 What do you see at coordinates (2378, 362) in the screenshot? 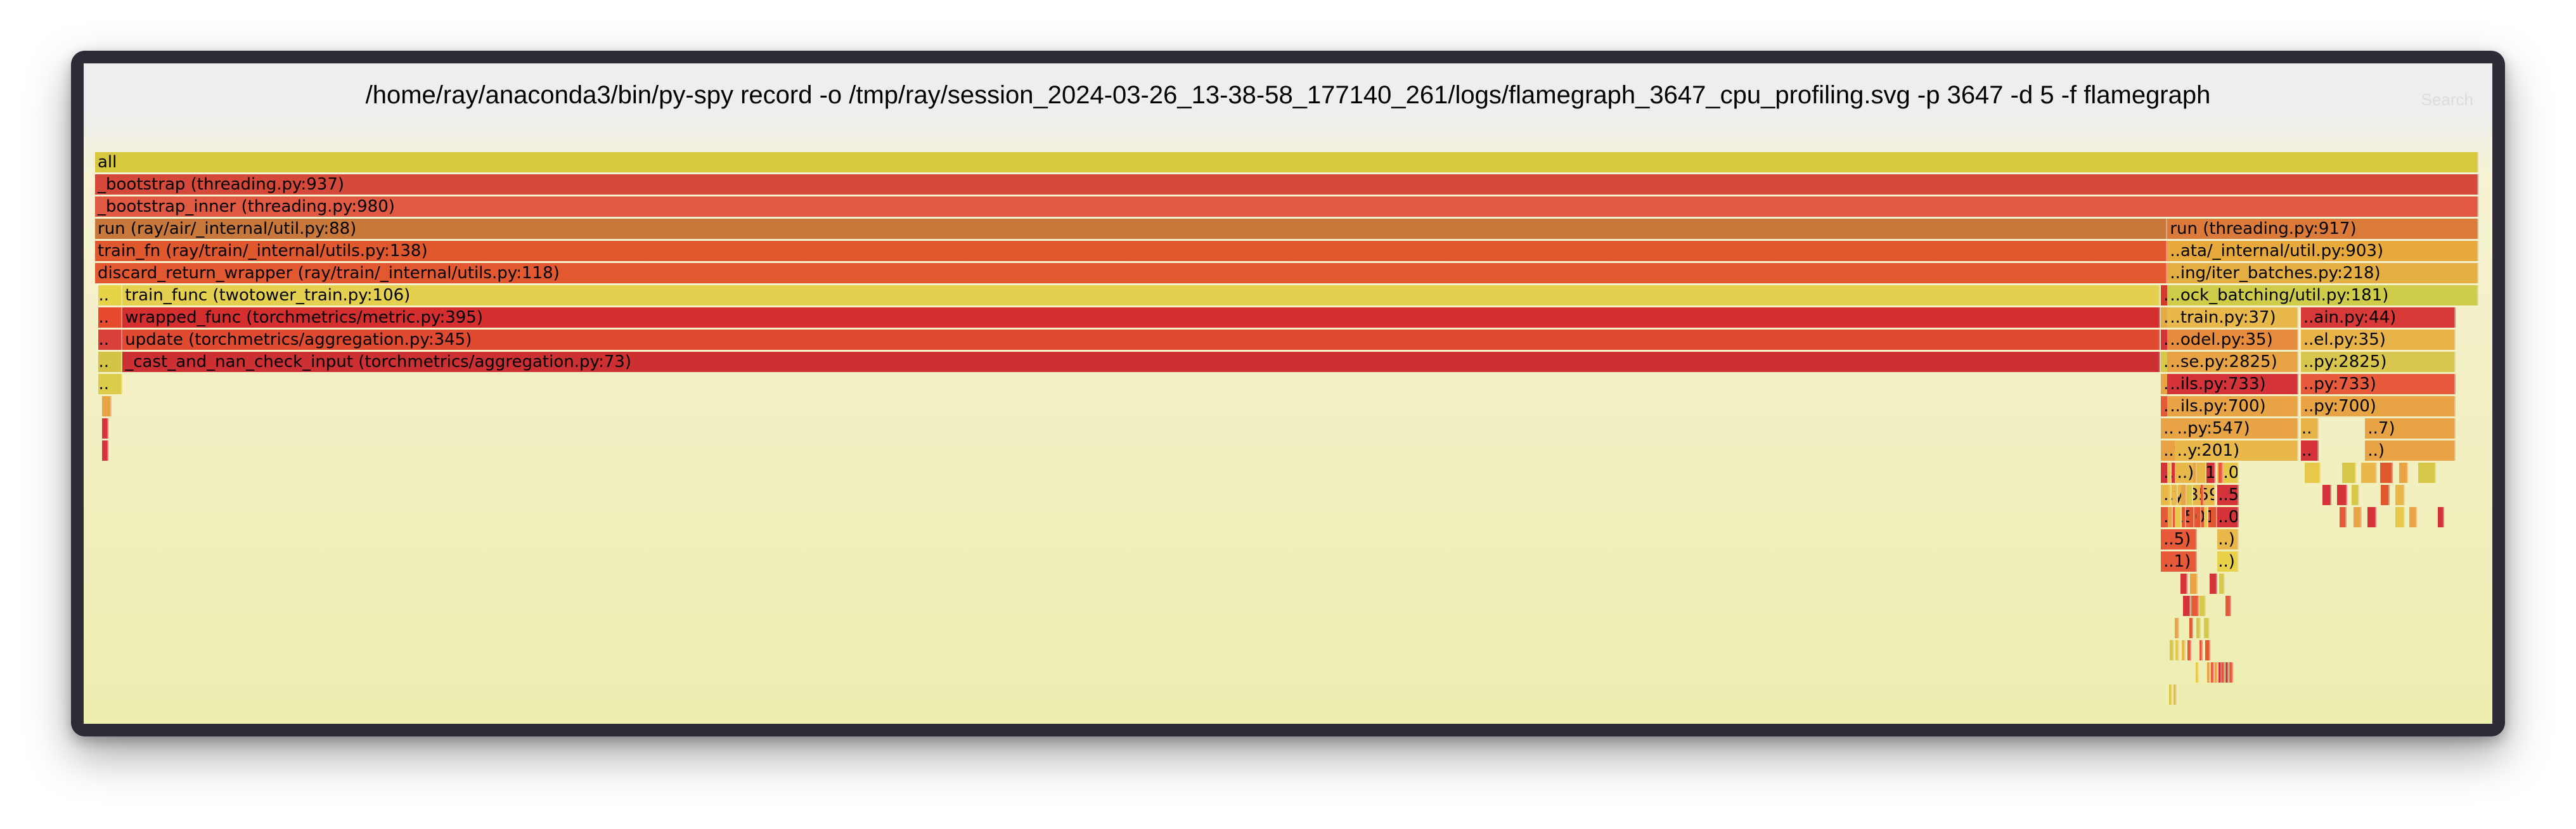
I see `flamegraph-frame: ..py:2825)` at bounding box center [2378, 362].